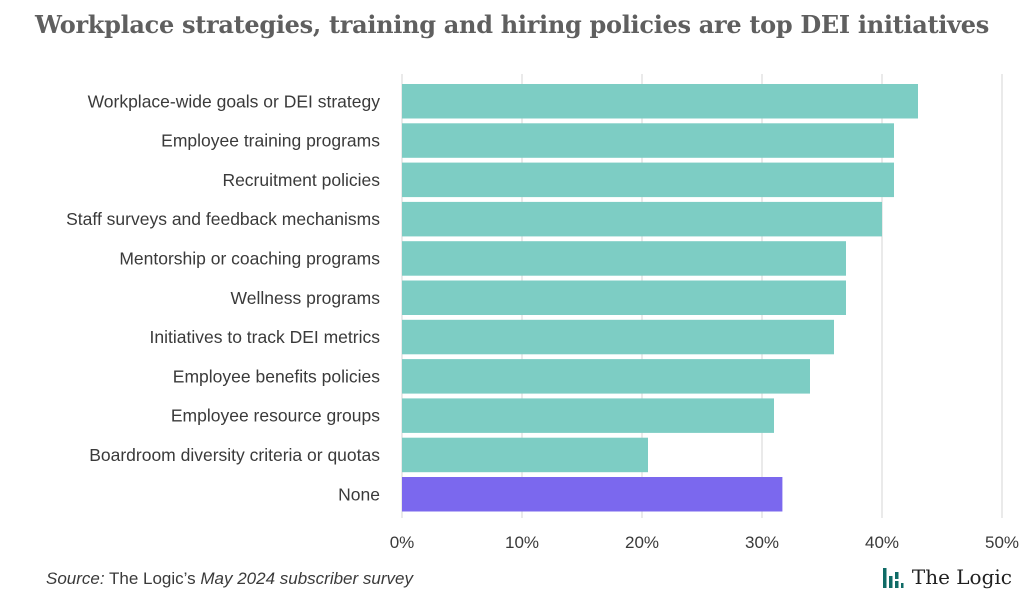 This screenshot has width=1024, height=601. What do you see at coordinates (234, 101) in the screenshot?
I see `category-label: Workplace-wide goals or DEI strategy` at bounding box center [234, 101].